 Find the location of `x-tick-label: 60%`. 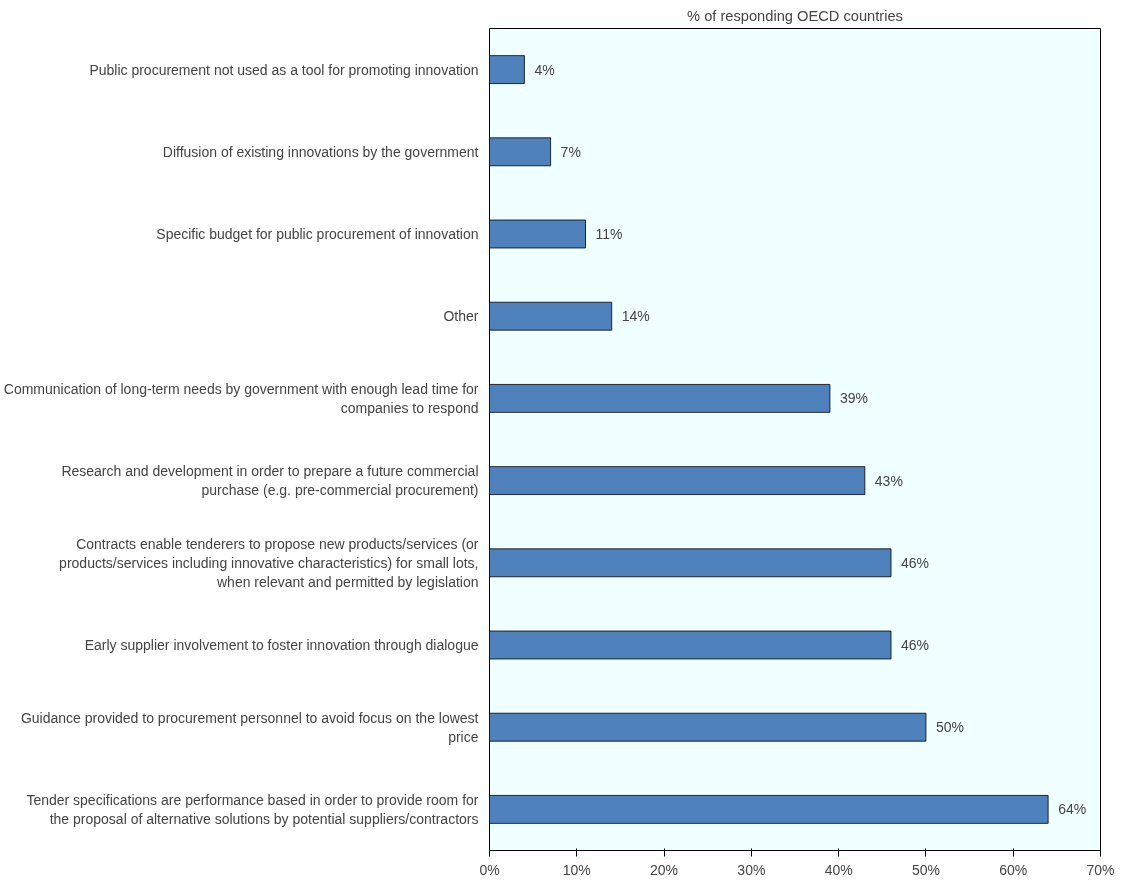

x-tick-label: 60% is located at coordinates (1013, 869).